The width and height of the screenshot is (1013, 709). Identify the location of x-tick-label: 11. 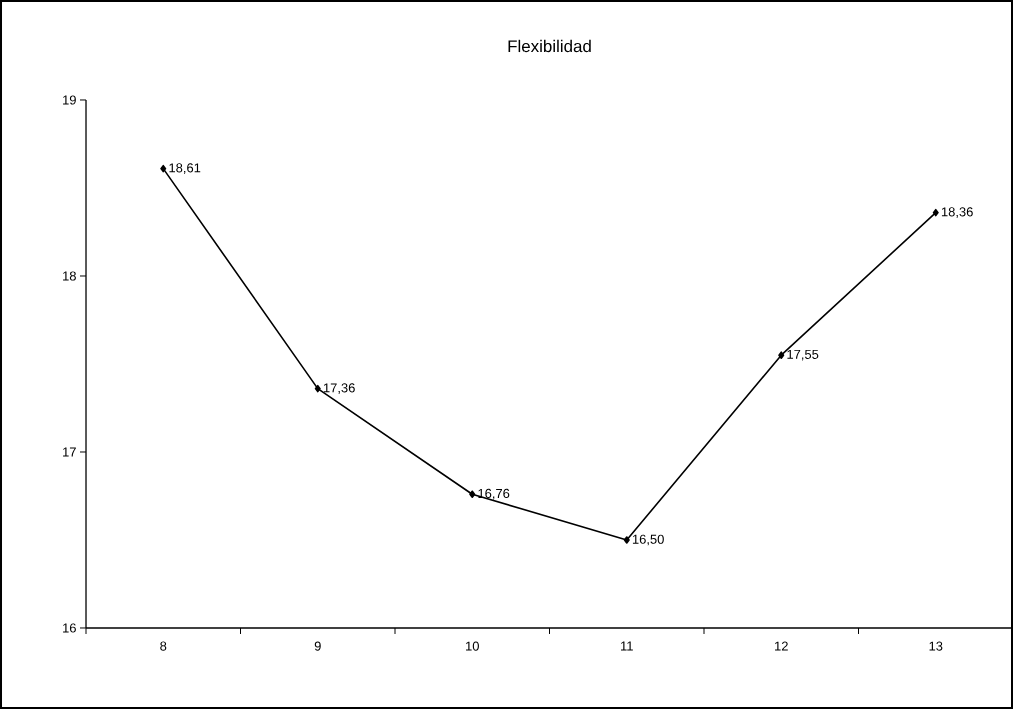
(627, 646).